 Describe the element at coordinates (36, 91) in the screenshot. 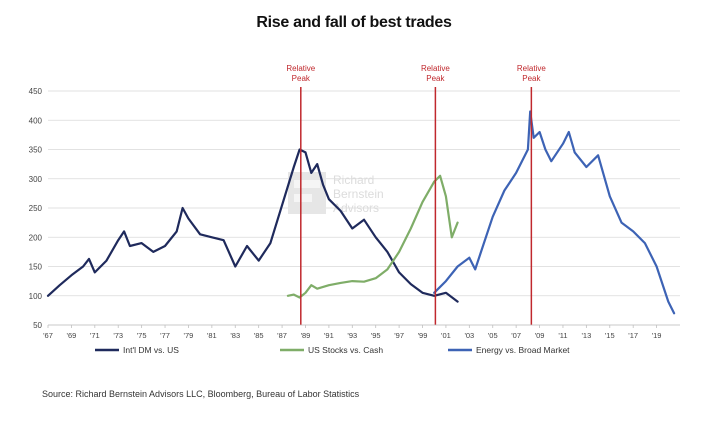

I see `y-tick-label: 450` at that location.